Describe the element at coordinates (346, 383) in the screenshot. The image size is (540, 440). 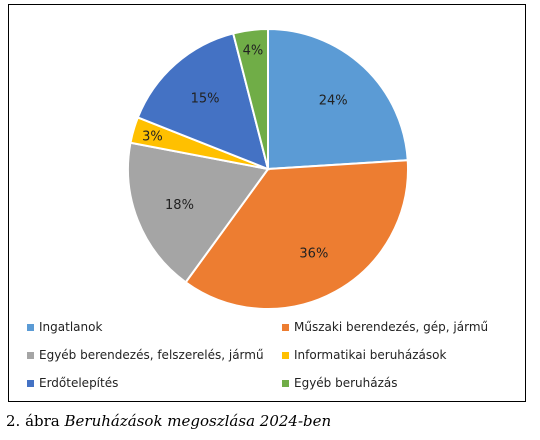
I see `legend-label: Egyéb beruházás` at that location.